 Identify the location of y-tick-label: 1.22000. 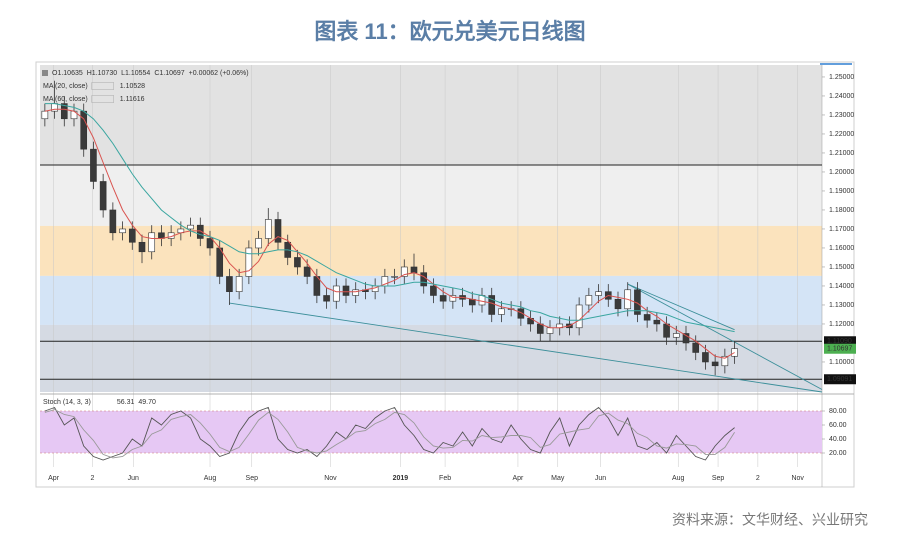
(841, 134).